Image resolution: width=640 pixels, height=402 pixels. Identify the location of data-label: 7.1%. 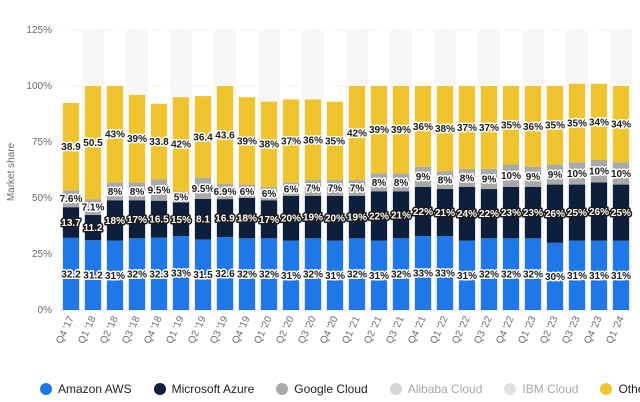
(93, 208).